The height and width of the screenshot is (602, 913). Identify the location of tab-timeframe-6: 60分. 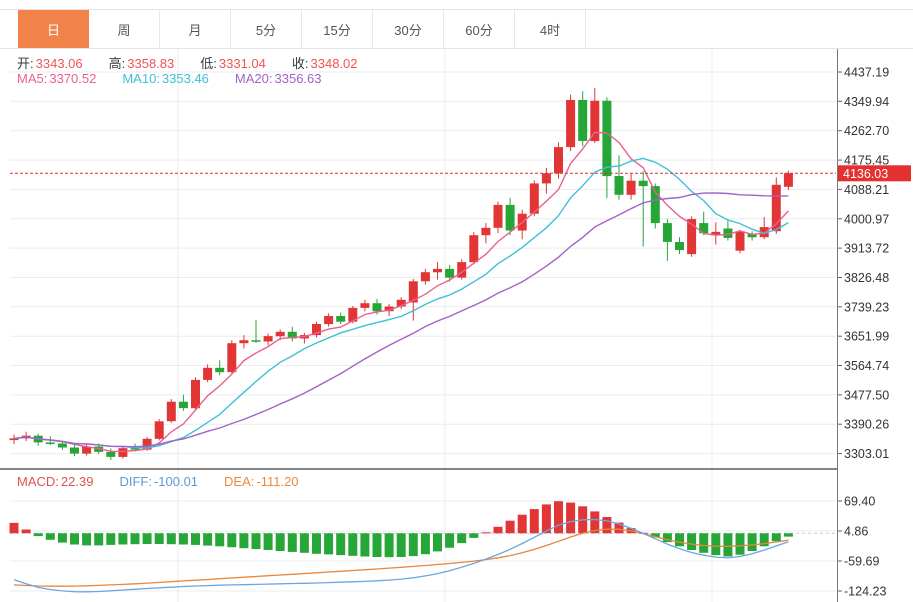
(479, 29).